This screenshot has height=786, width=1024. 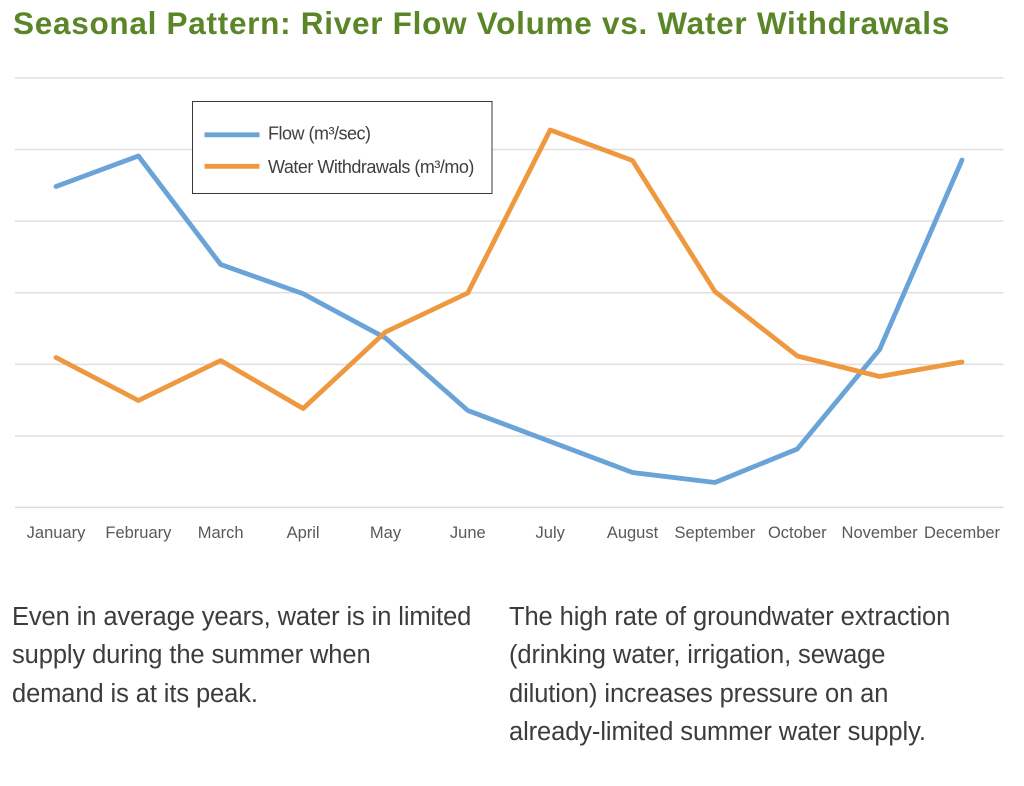 I want to click on svg-text: November, so click(x=880, y=533).